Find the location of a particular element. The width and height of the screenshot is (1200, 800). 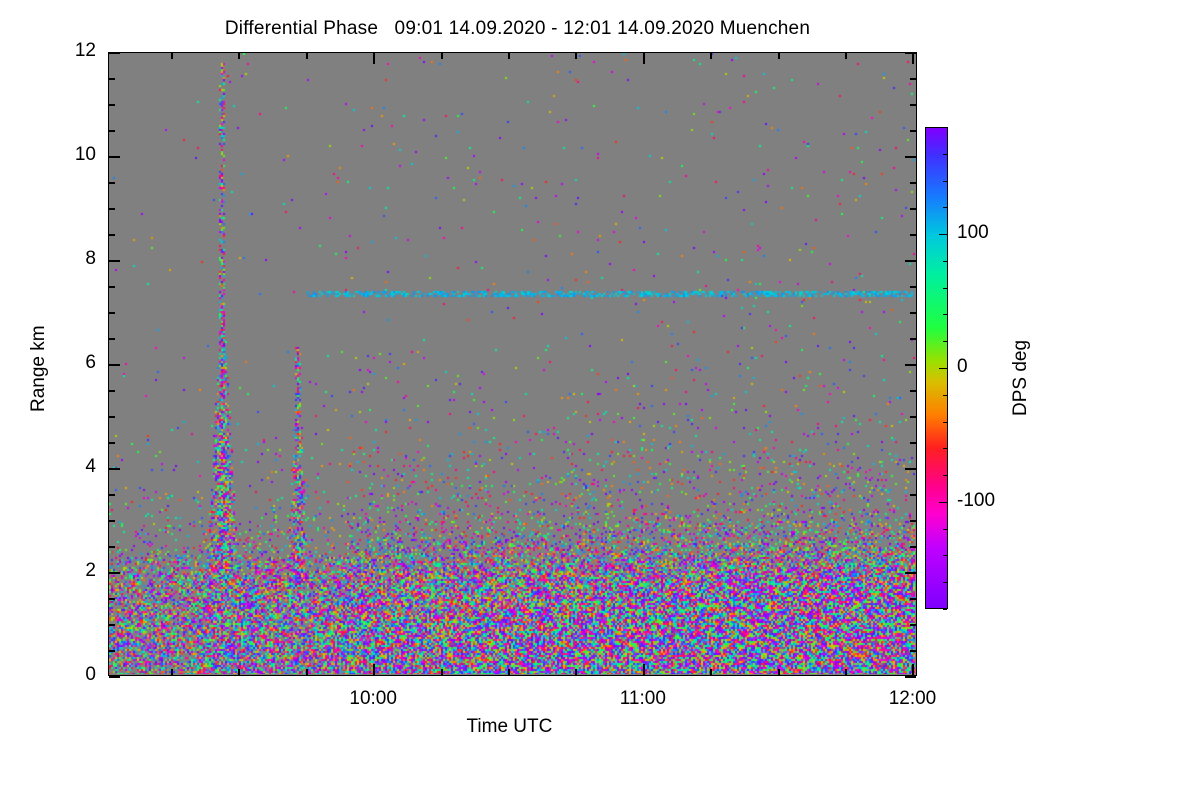

colorbar-tick-label: -100 is located at coordinates (976, 500).